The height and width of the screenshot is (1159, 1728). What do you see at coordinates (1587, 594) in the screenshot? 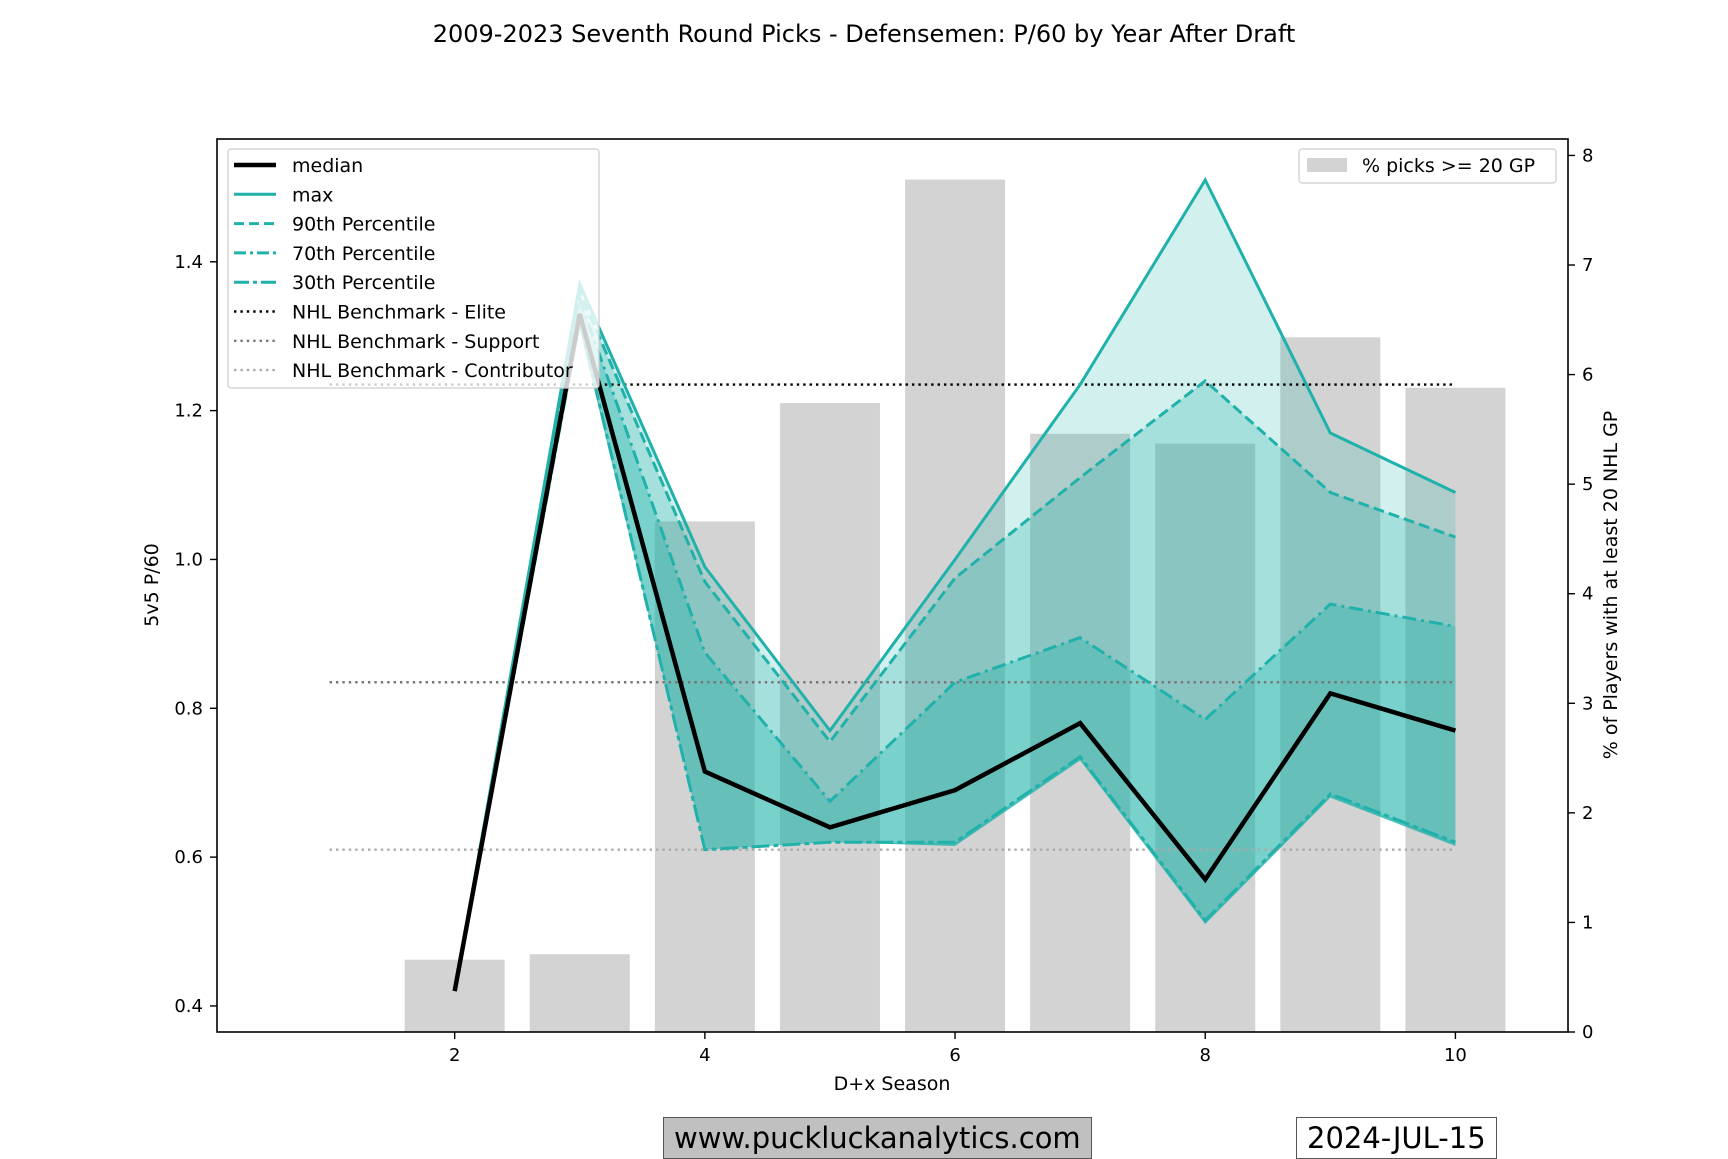
I see `y2-tick-label: 4` at bounding box center [1587, 594].